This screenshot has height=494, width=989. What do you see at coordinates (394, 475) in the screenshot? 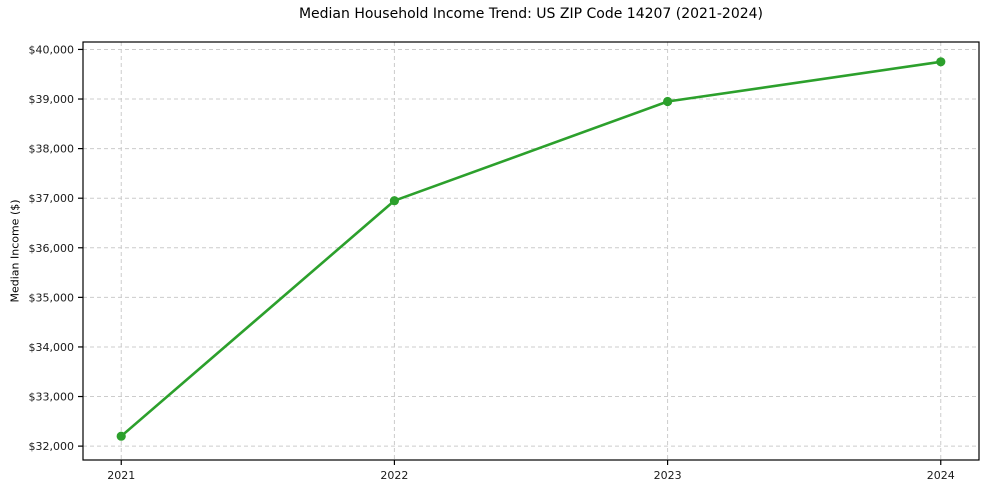
I see `x-tick-label: 2022` at bounding box center [394, 475].